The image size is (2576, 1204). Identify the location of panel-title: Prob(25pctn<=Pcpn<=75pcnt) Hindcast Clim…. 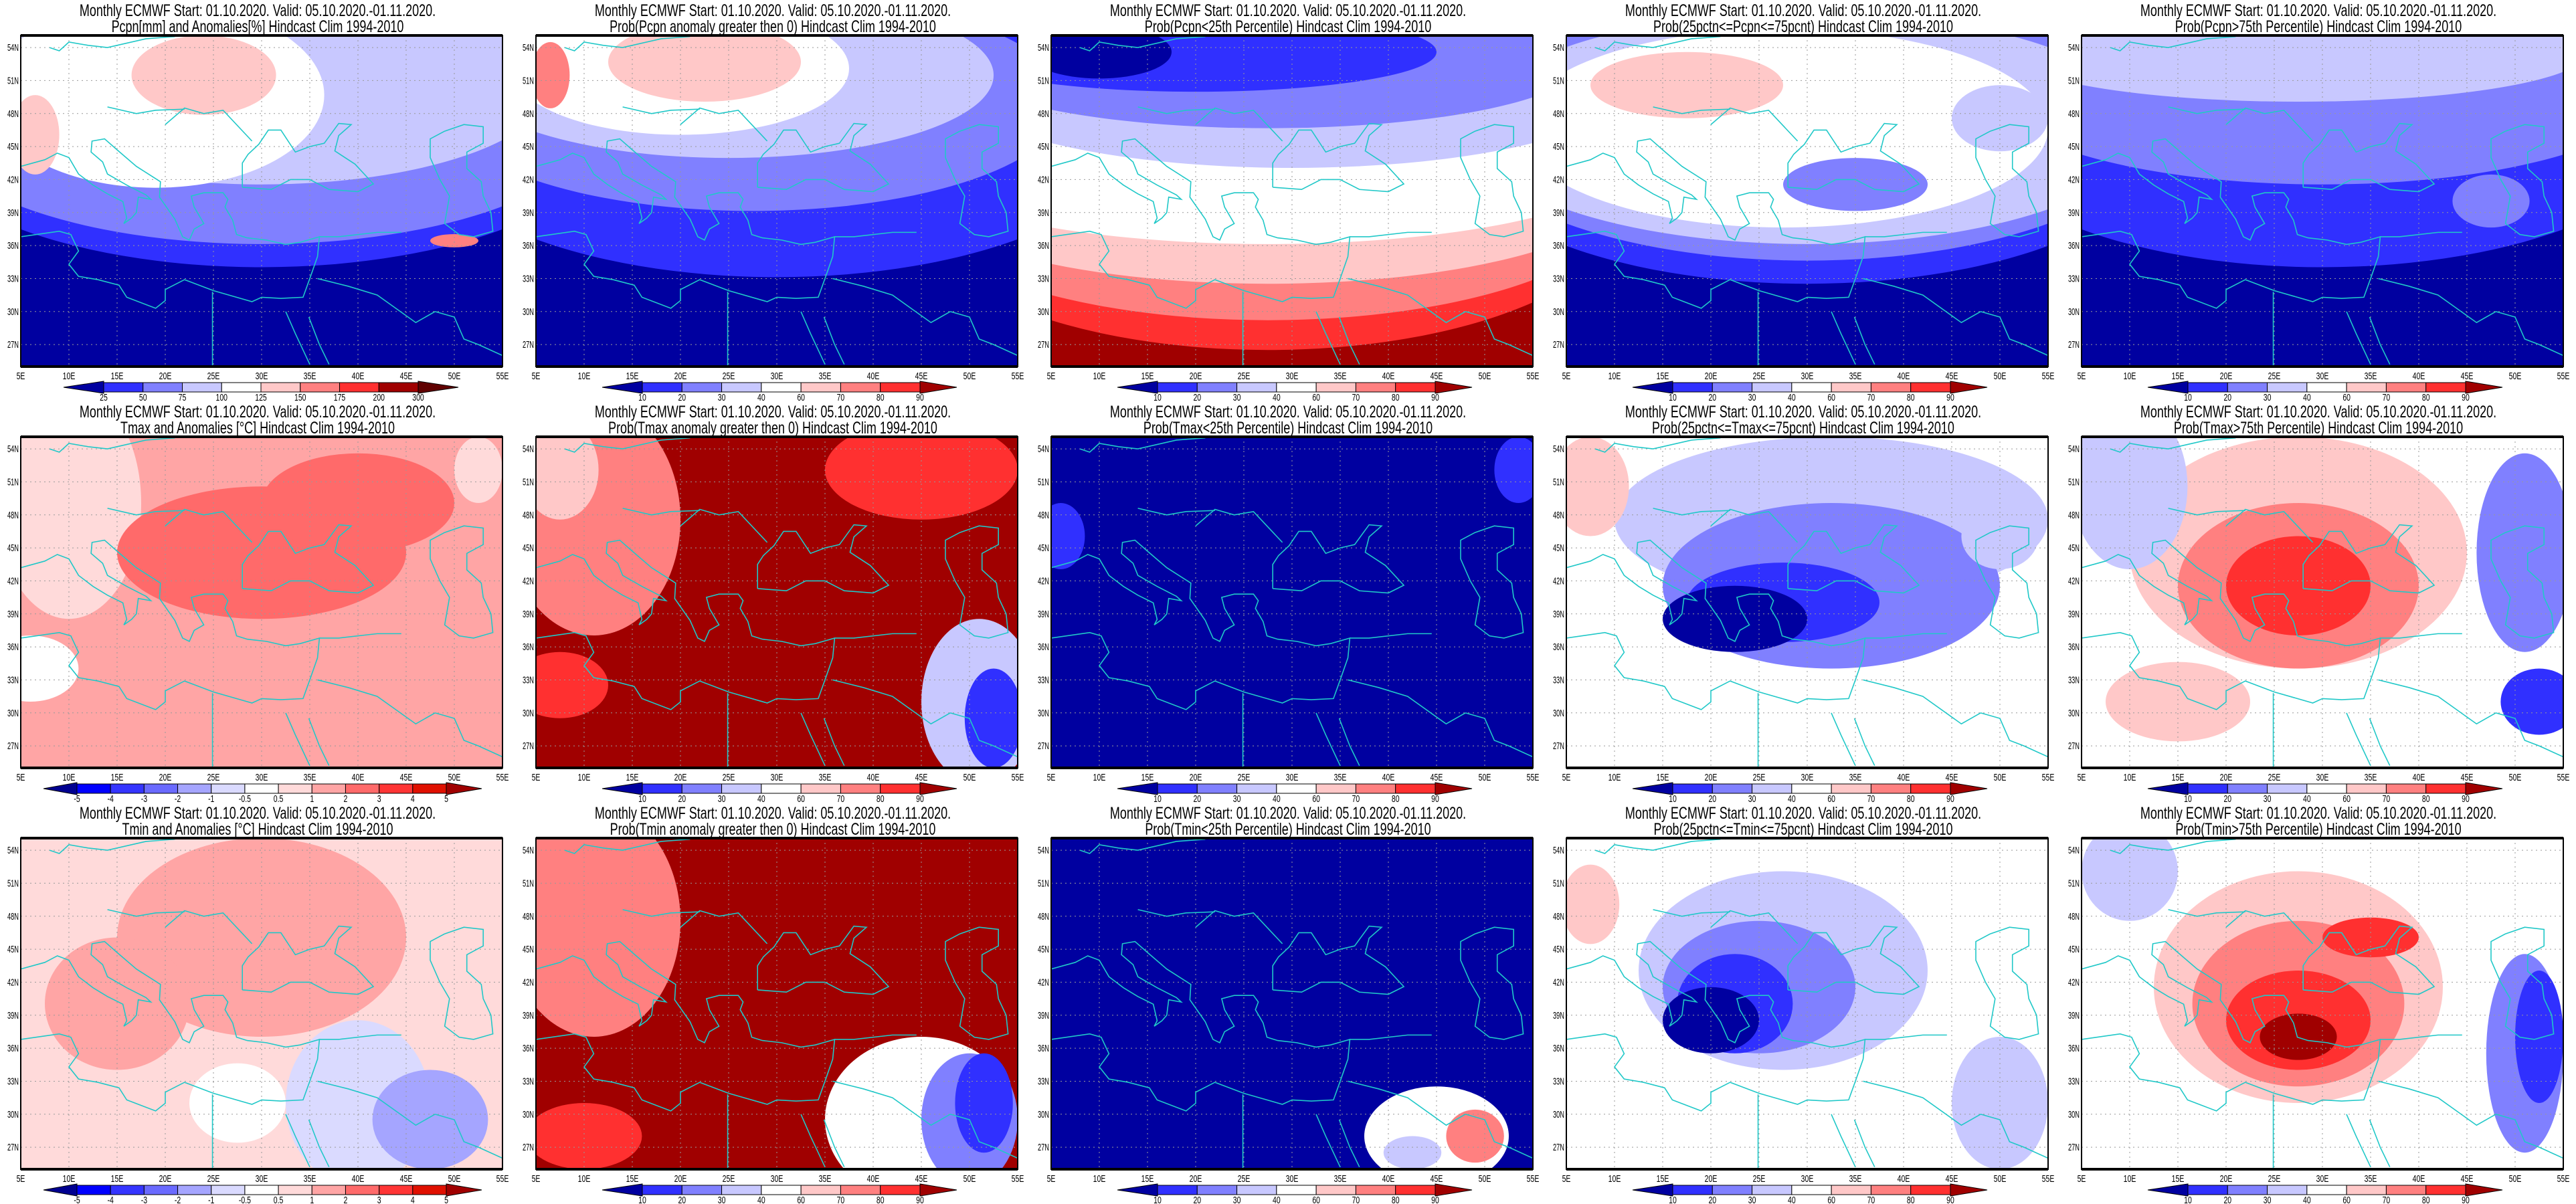
(1803, 26).